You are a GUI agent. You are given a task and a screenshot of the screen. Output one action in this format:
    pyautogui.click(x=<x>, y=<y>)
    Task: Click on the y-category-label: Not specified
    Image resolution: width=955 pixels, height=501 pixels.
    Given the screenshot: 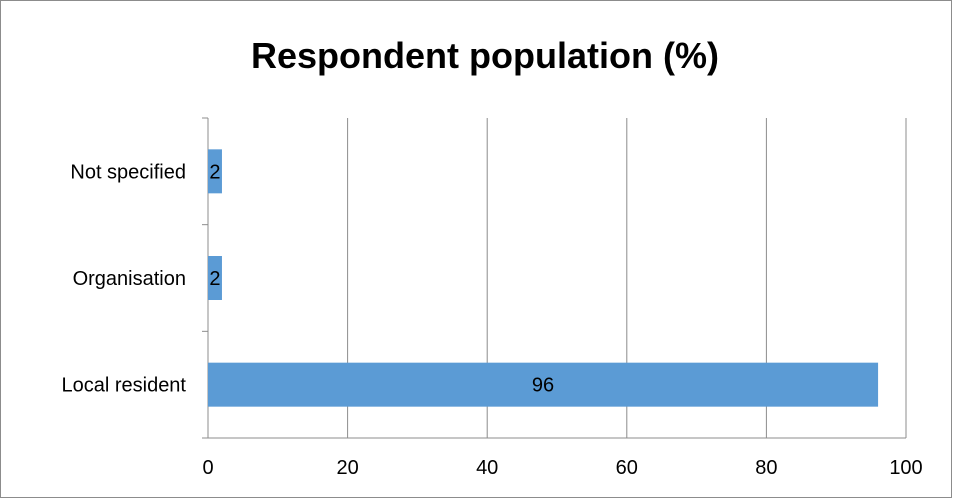 What is the action you would take?
    pyautogui.click(x=128, y=172)
    